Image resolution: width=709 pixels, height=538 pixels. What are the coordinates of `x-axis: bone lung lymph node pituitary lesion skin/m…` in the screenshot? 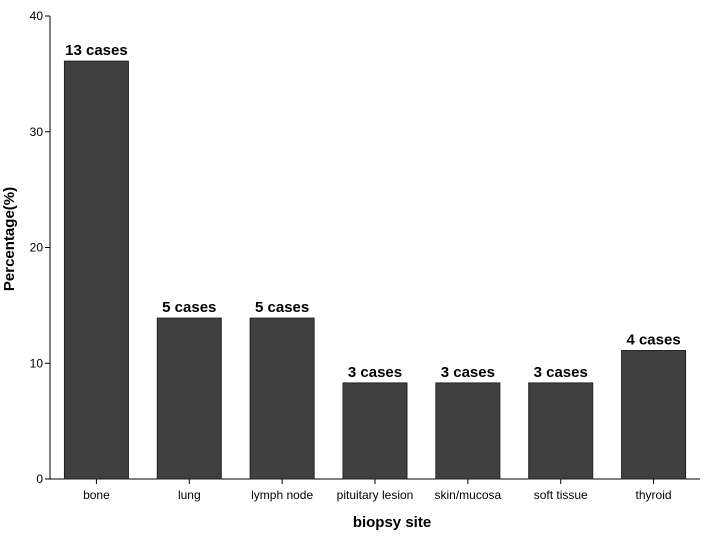 It's located at (375, 490).